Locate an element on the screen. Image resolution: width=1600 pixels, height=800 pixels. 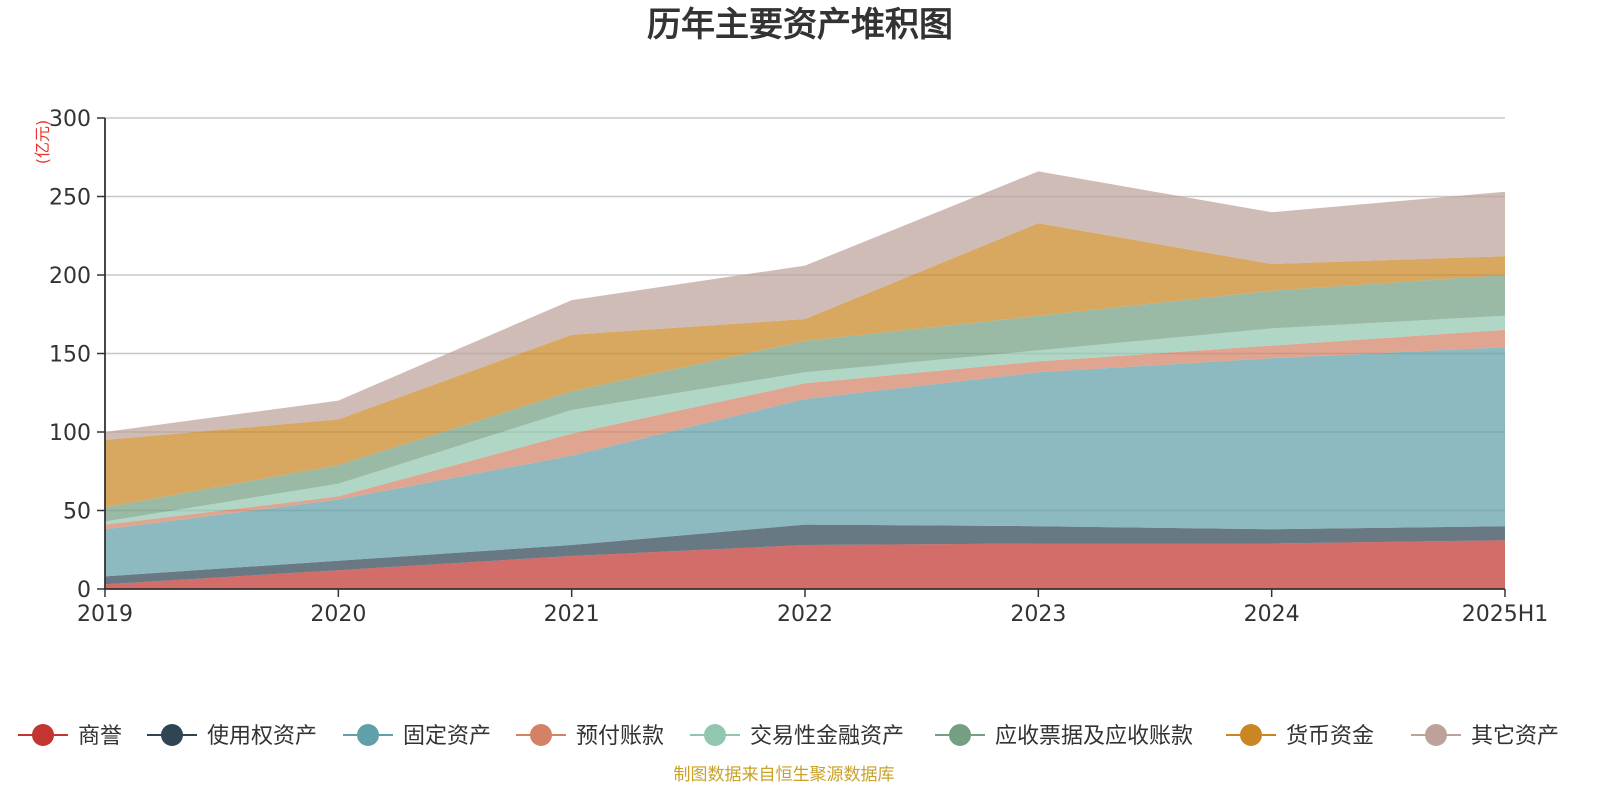
y-tick-label: 100 is located at coordinates (70, 433).